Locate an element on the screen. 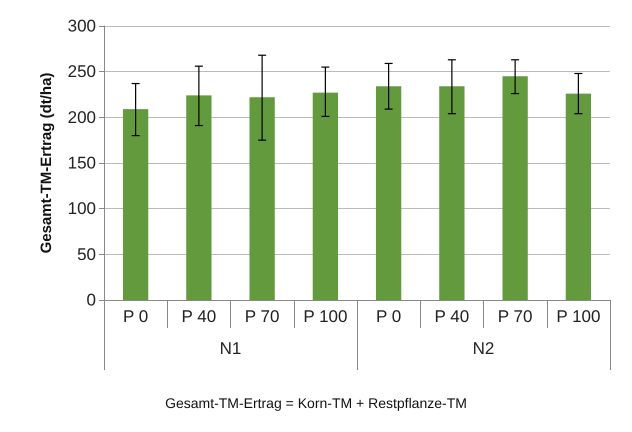 The height and width of the screenshot is (432, 632). y-tick-label: 200 is located at coordinates (82, 117).